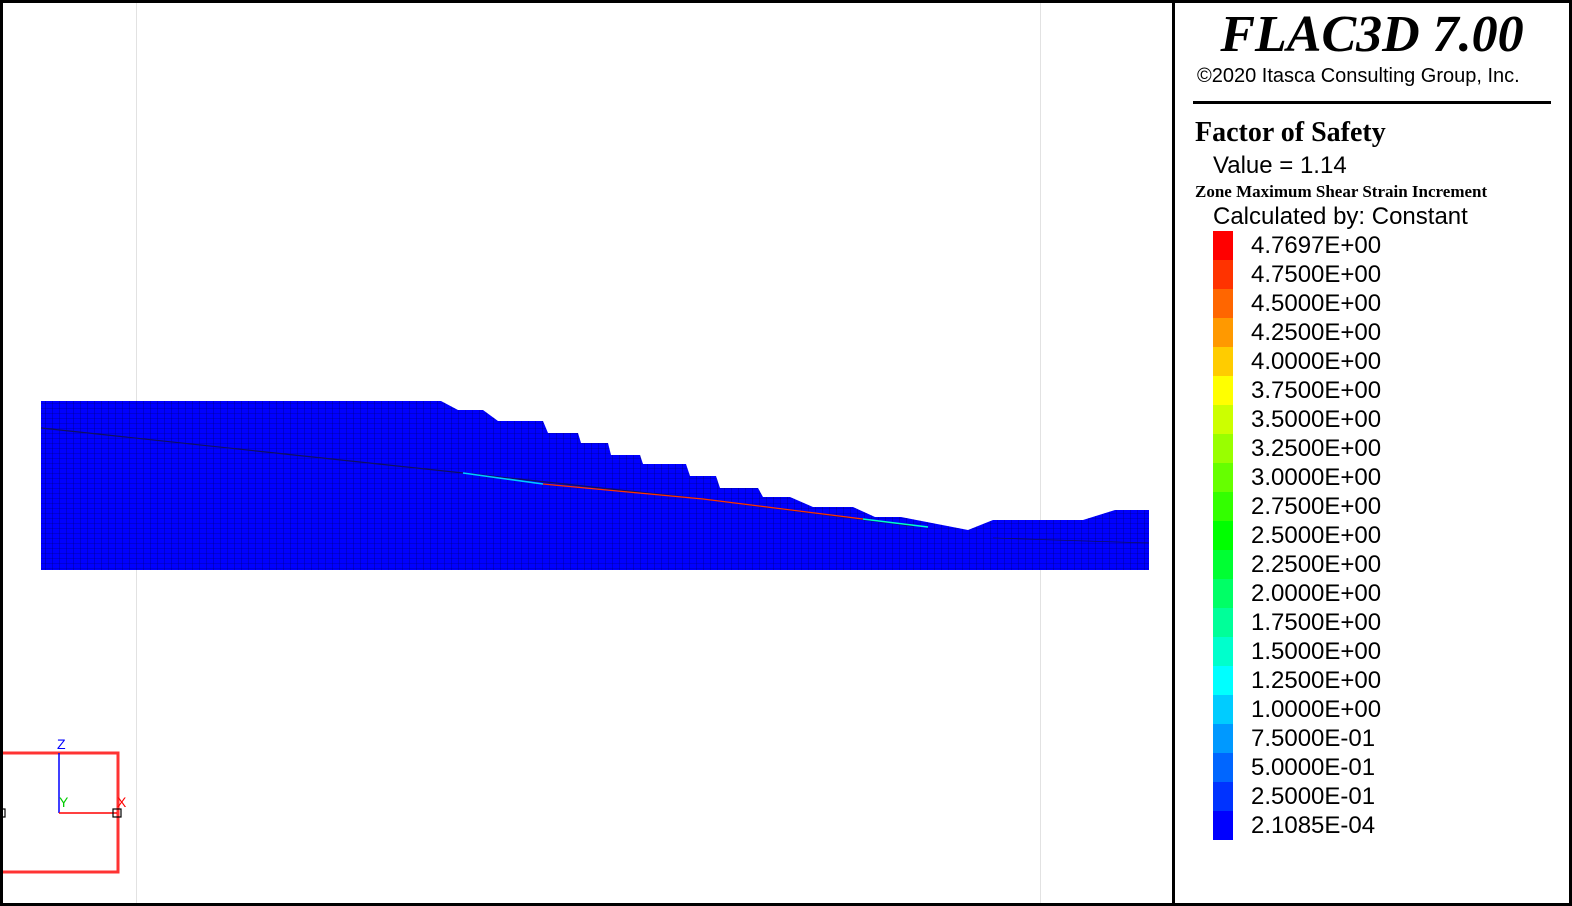  What do you see at coordinates (895, 523) in the screenshot?
I see `shear-band-mid` at bounding box center [895, 523].